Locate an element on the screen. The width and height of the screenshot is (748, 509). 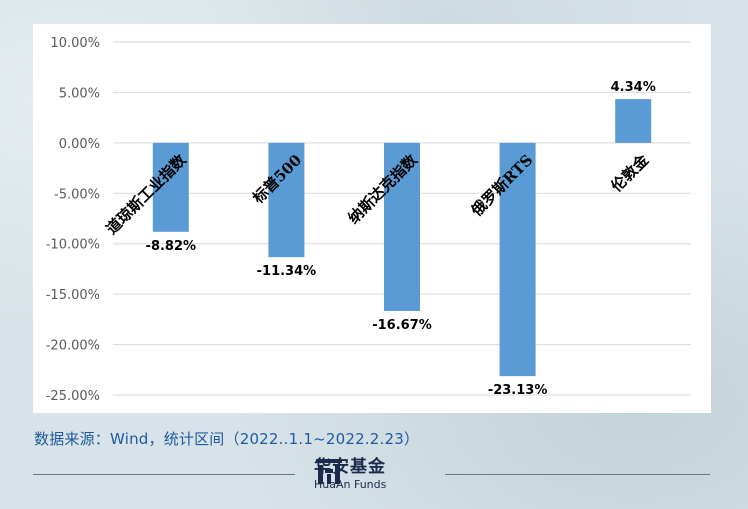
logo-english-name: HuaAn Funds is located at coordinates (350, 484).